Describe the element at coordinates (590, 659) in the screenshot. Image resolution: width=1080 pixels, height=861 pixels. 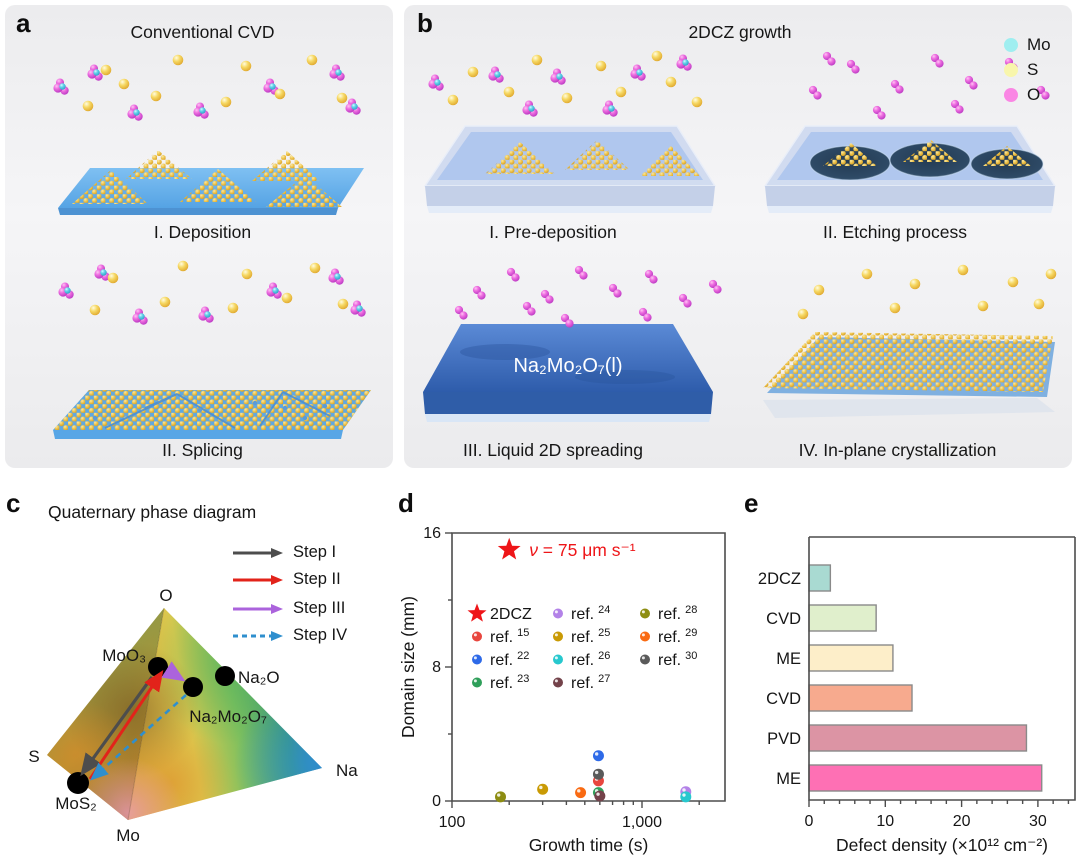
I see `svg-text:ref.26: ref. 26` at that location.